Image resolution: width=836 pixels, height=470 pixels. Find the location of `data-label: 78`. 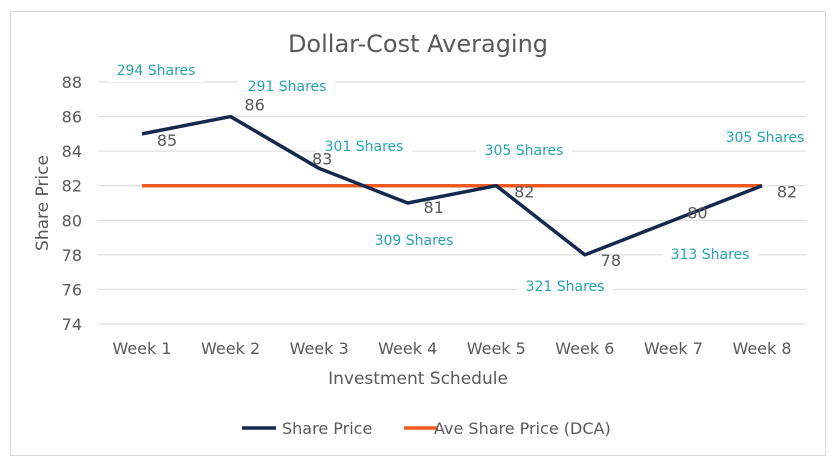

data-label: 78 is located at coordinates (611, 260).